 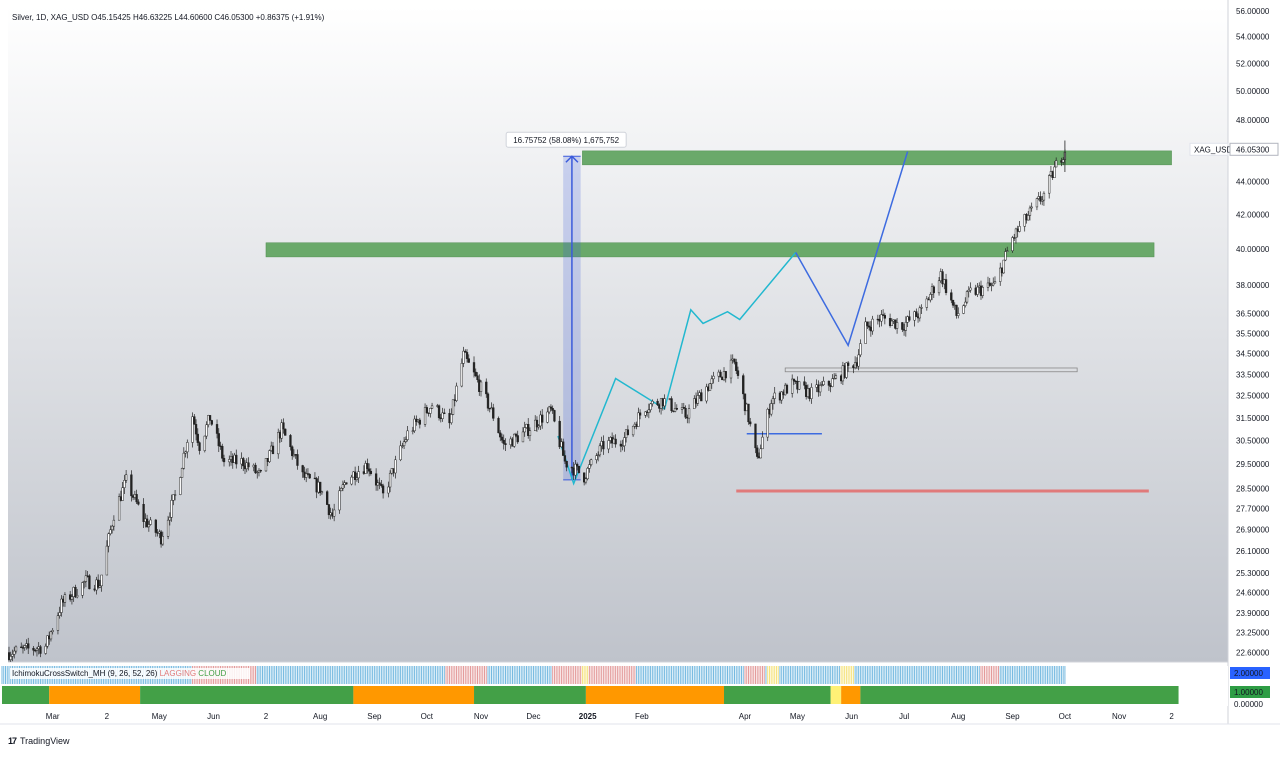 I want to click on x-tick-label: Sep, so click(x=374, y=716).